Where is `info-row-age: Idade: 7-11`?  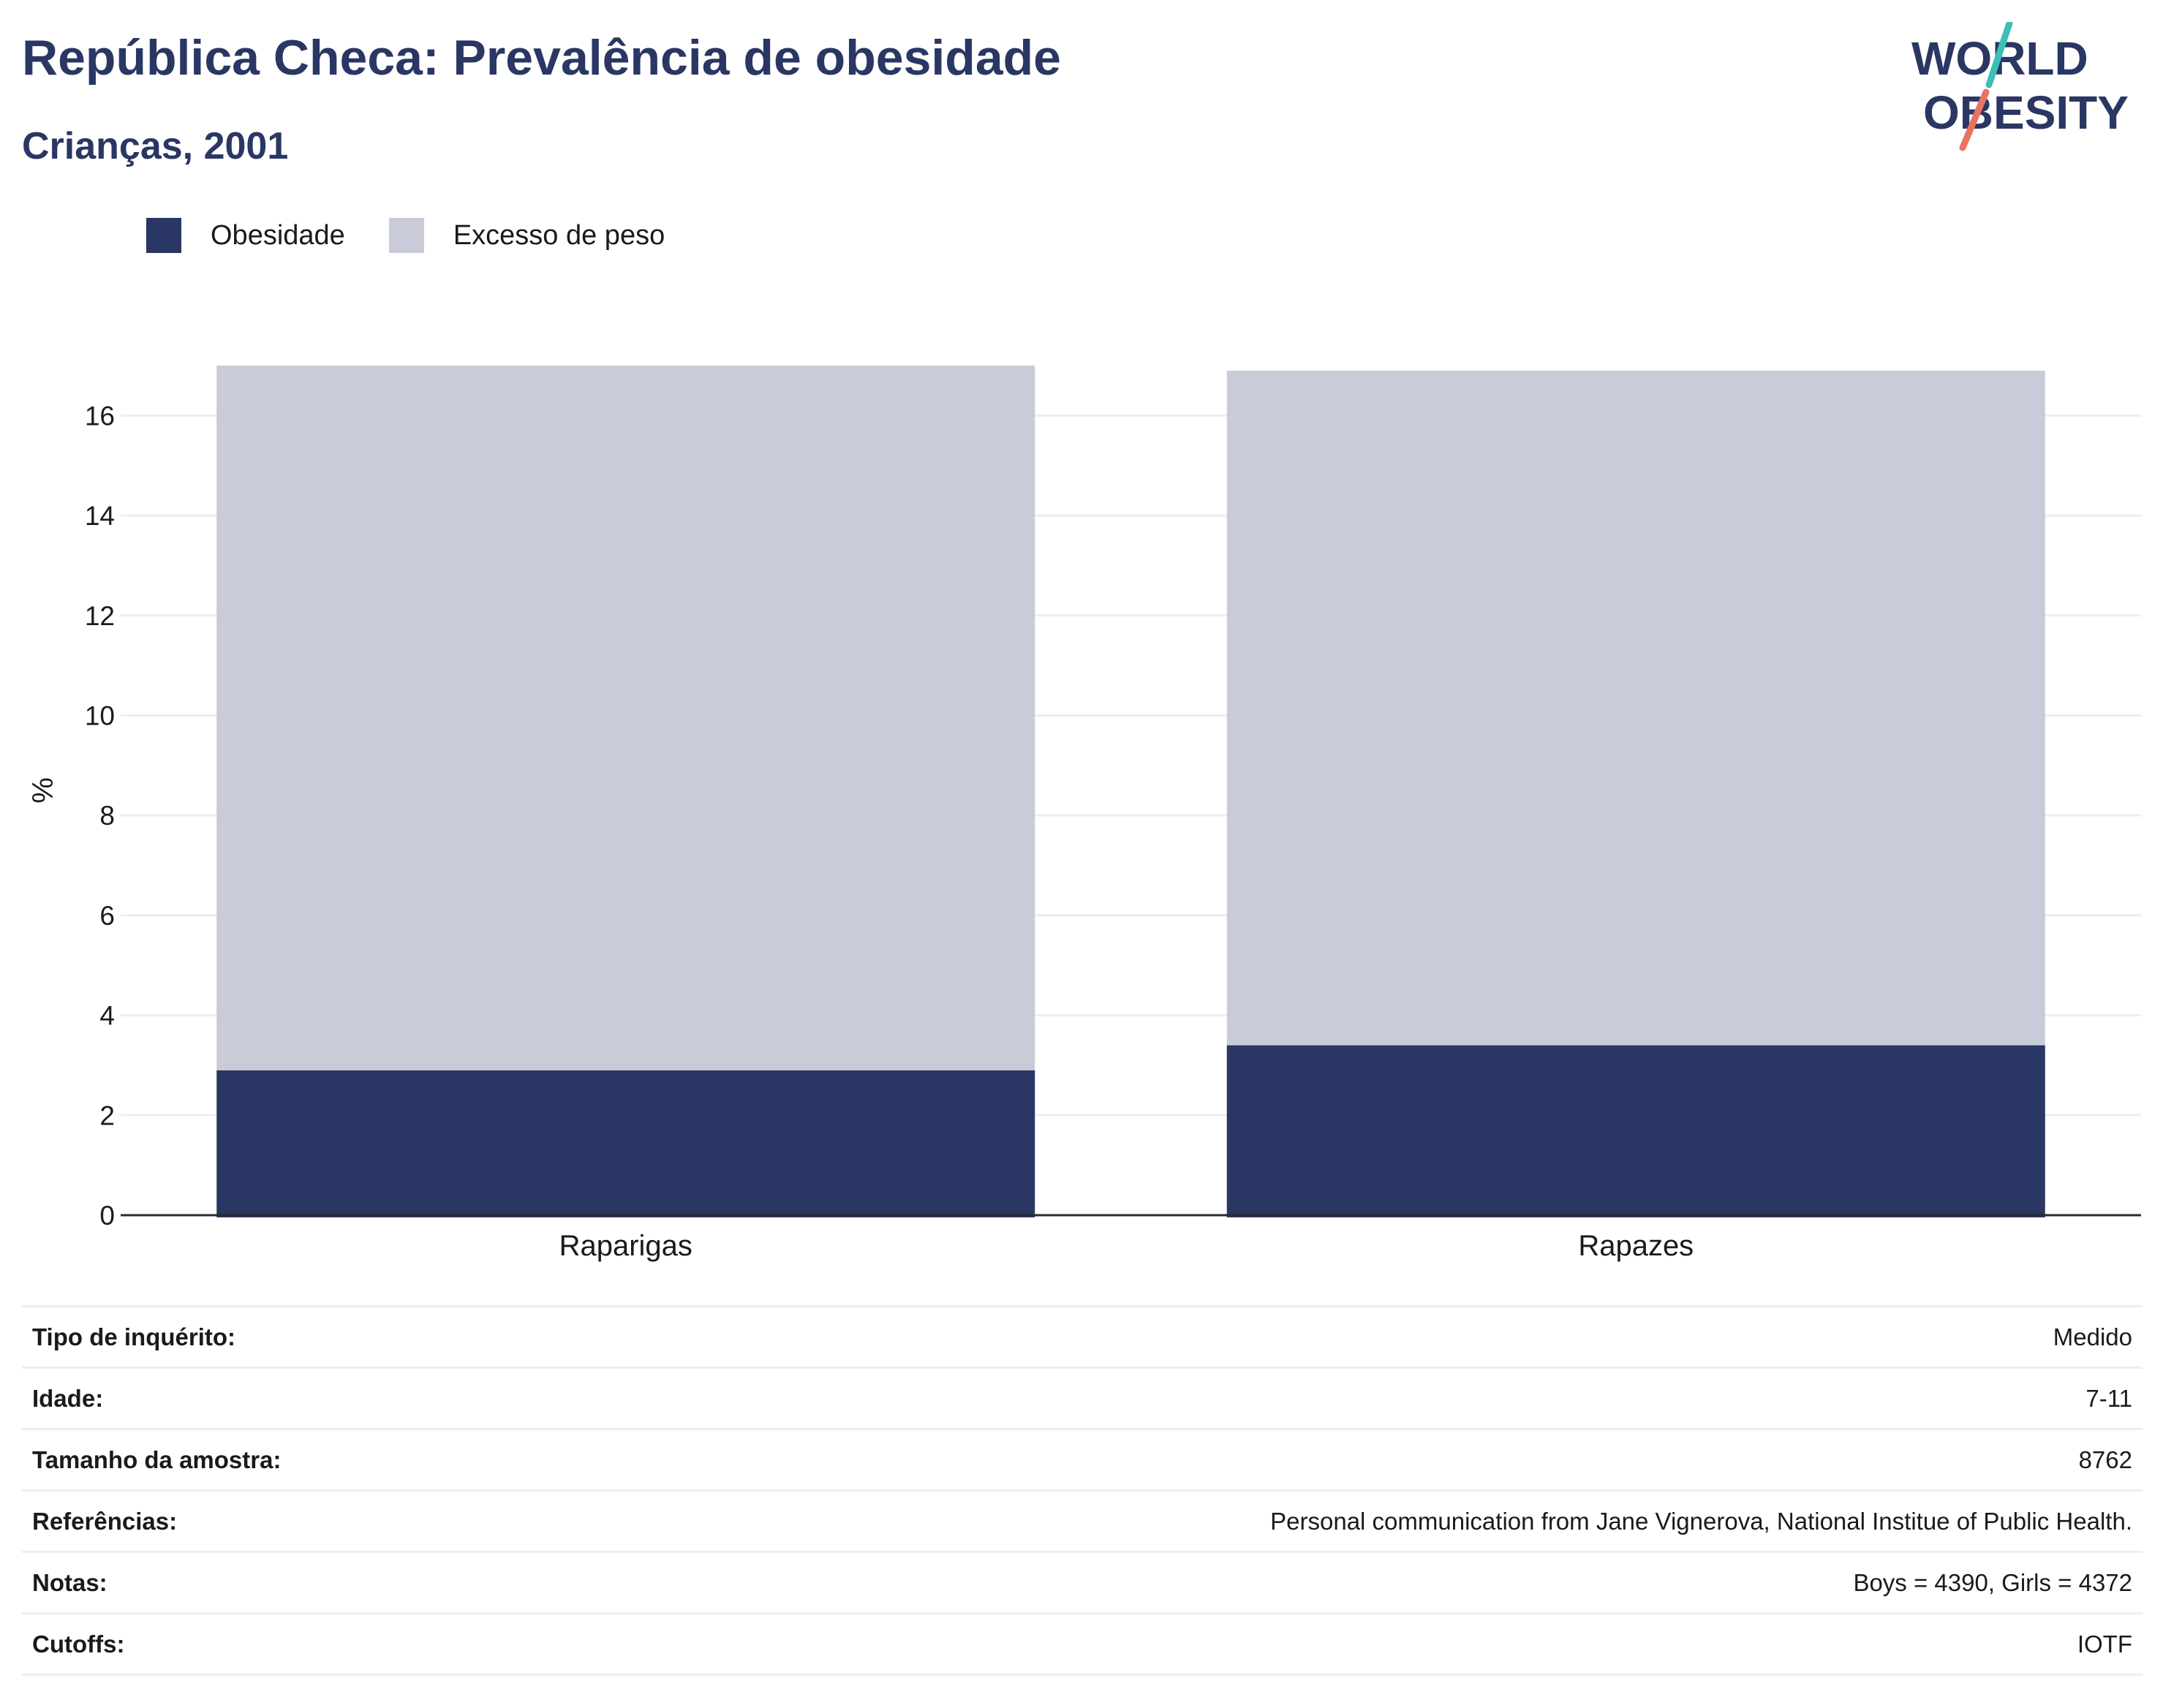
info-row-age: Idade: 7-11 is located at coordinates (1082, 1398).